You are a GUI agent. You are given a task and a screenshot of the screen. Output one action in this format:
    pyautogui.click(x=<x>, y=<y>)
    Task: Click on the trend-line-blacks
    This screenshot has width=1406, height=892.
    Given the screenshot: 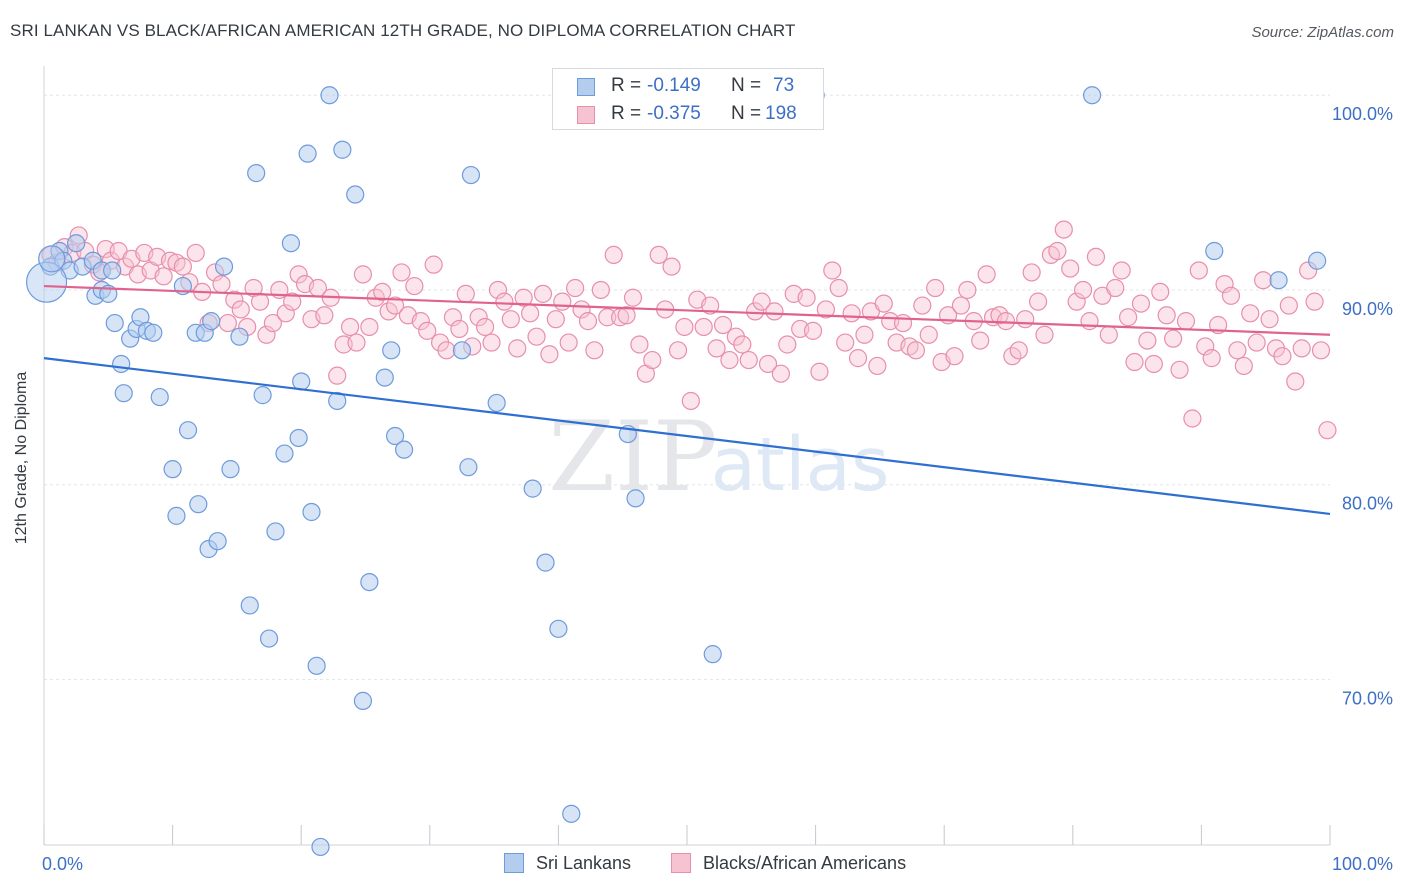 What is the action you would take?
    pyautogui.click(x=687, y=310)
    